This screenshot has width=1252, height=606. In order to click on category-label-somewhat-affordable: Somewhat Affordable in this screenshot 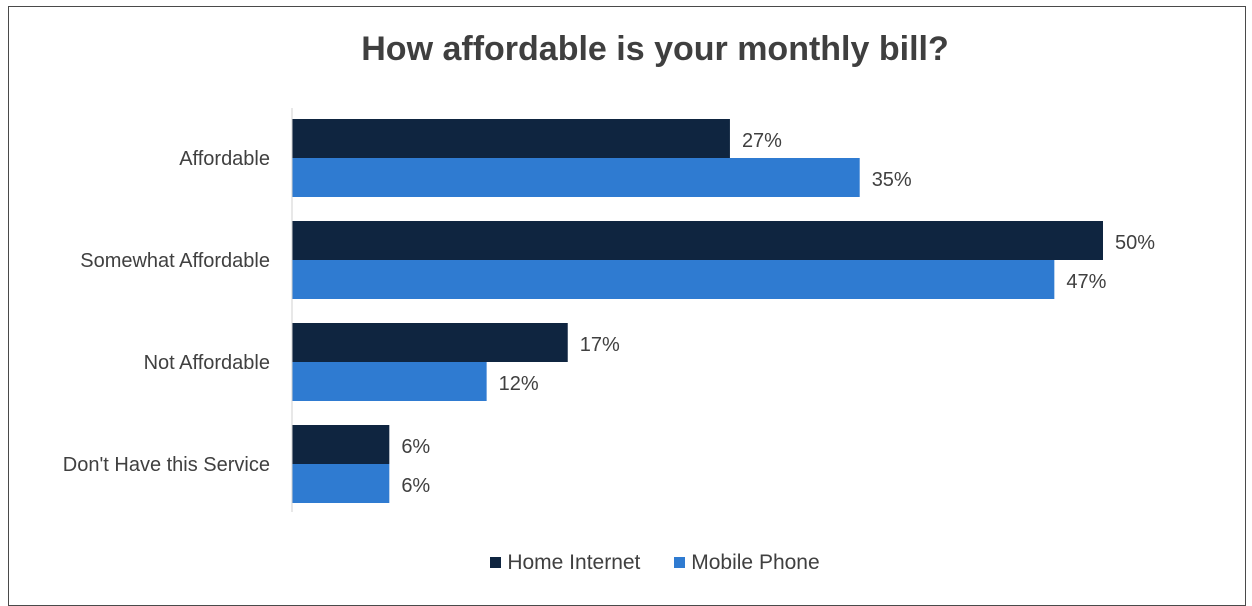, I will do `click(175, 261)`.